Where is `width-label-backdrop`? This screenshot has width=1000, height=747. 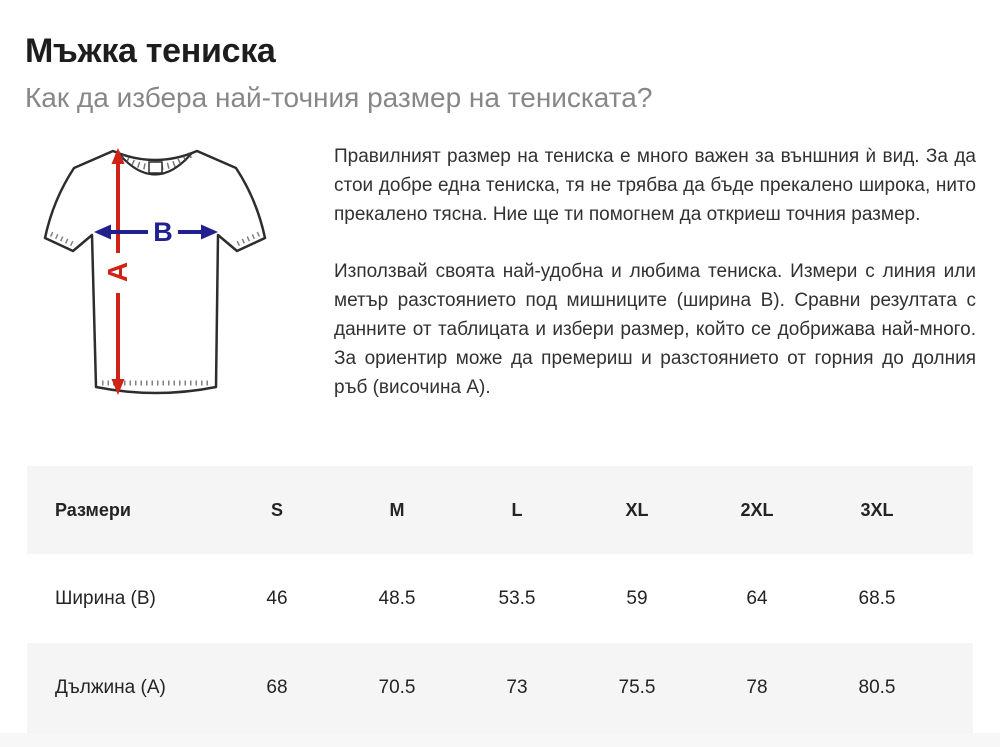
width-label-backdrop is located at coordinates (163, 232).